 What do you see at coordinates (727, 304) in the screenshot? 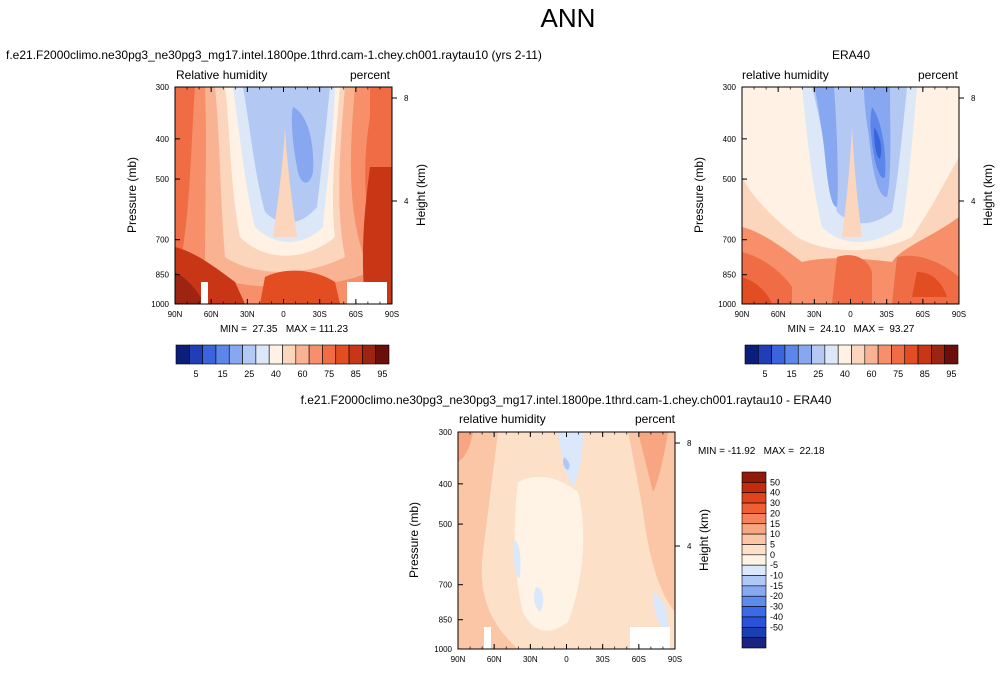
I see `panel-era40-y-tick-label: 1000` at bounding box center [727, 304].